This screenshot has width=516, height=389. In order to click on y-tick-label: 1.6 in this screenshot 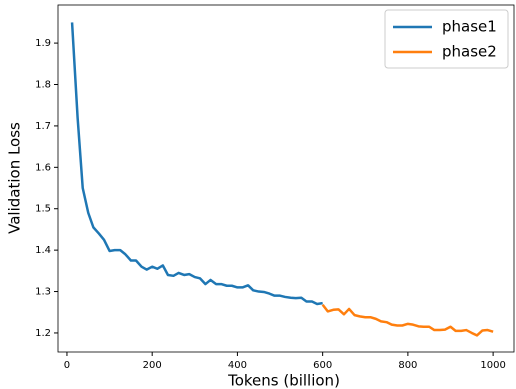, I will do `click(43, 167)`.